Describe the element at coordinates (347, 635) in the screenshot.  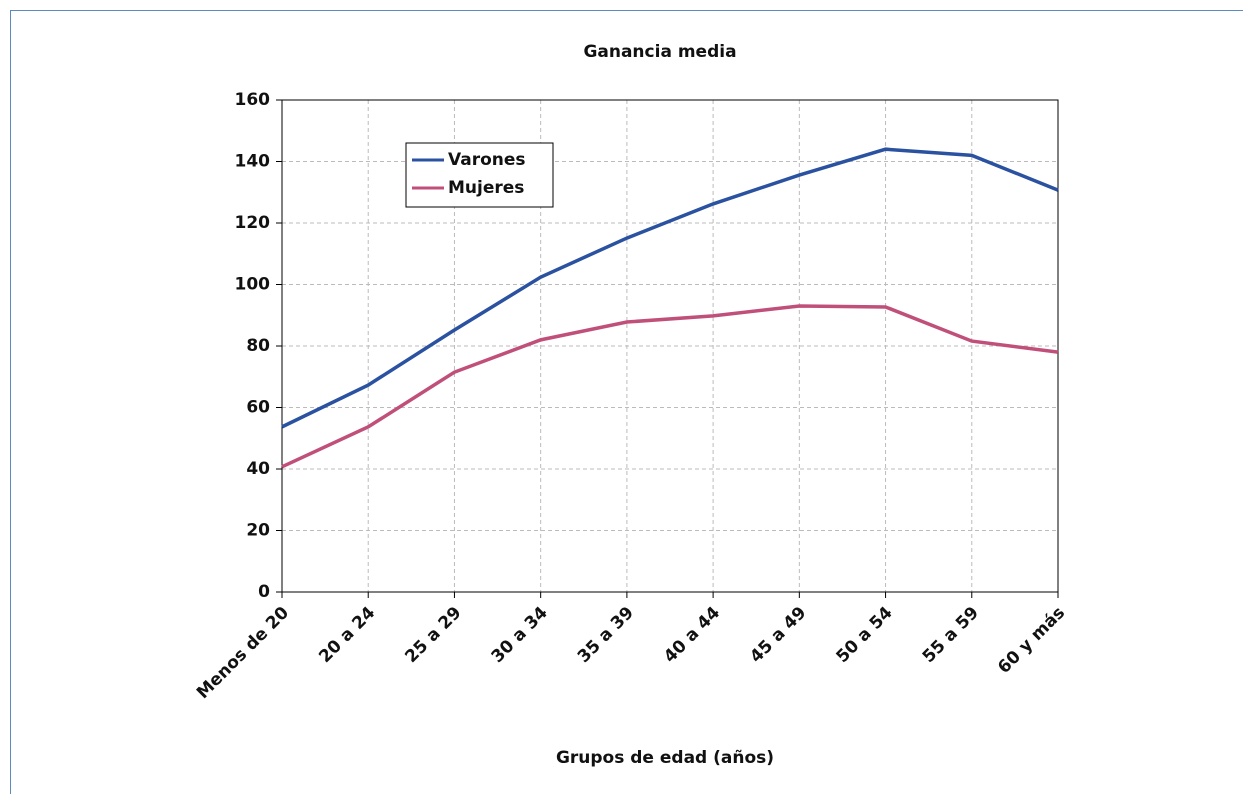
I see `x-tick-label: 20 a 24` at that location.